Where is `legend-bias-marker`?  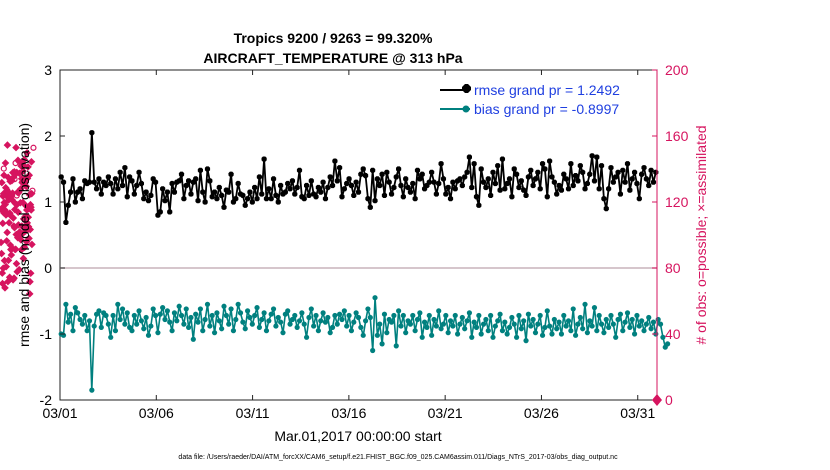 legend-bias-marker is located at coordinates (466, 109).